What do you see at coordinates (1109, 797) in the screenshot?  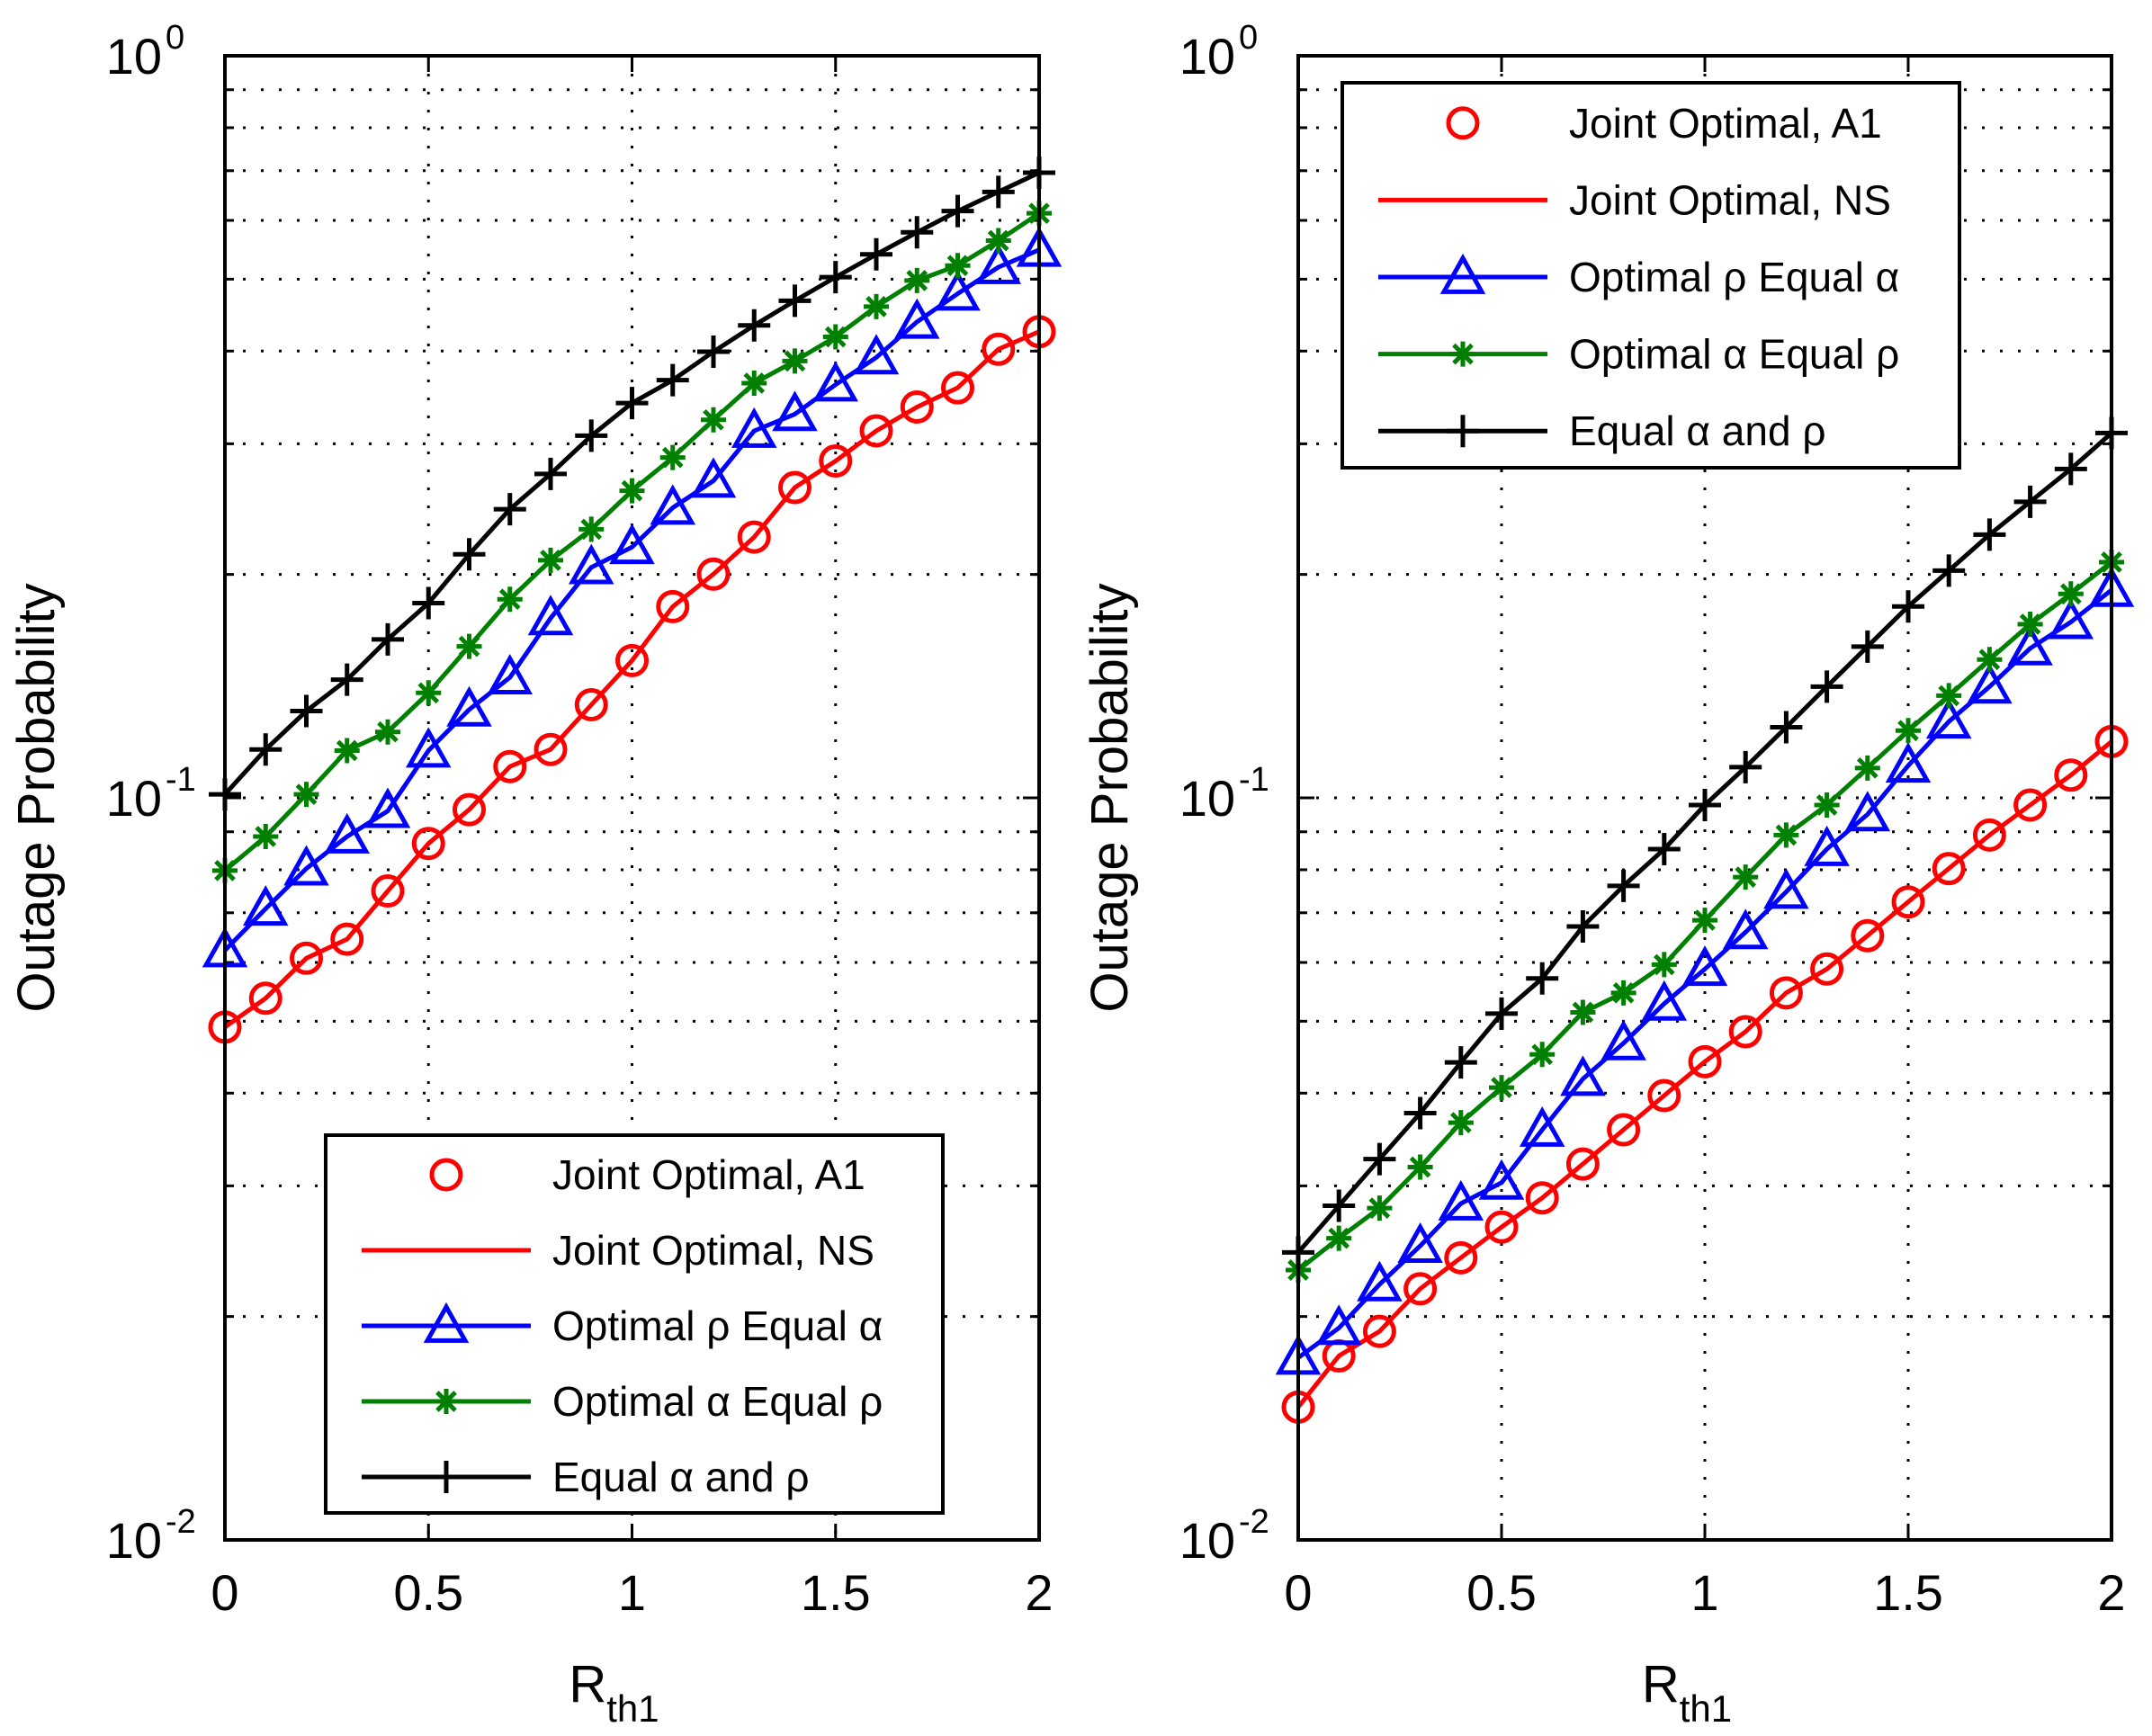 I see `y-axis-label: Outage Probability` at bounding box center [1109, 797].